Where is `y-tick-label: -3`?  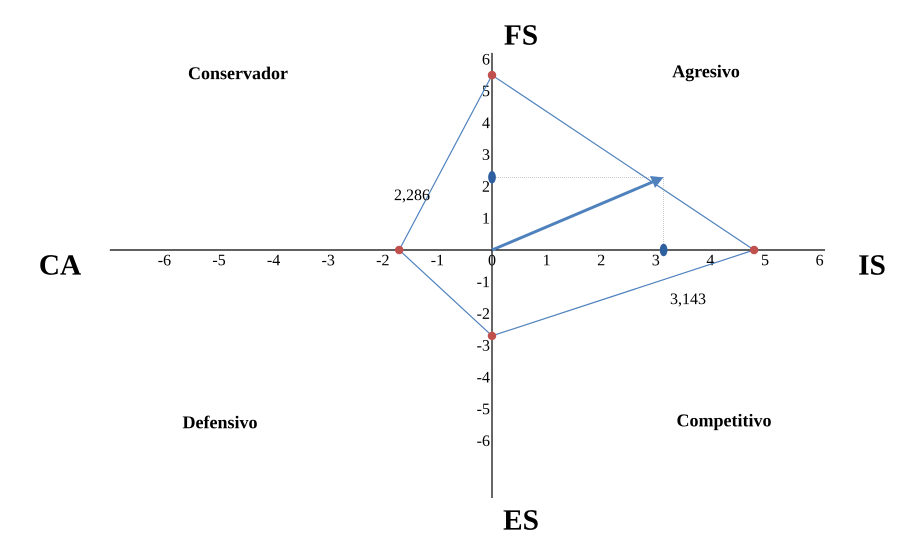
y-tick-label: -3 is located at coordinates (483, 345).